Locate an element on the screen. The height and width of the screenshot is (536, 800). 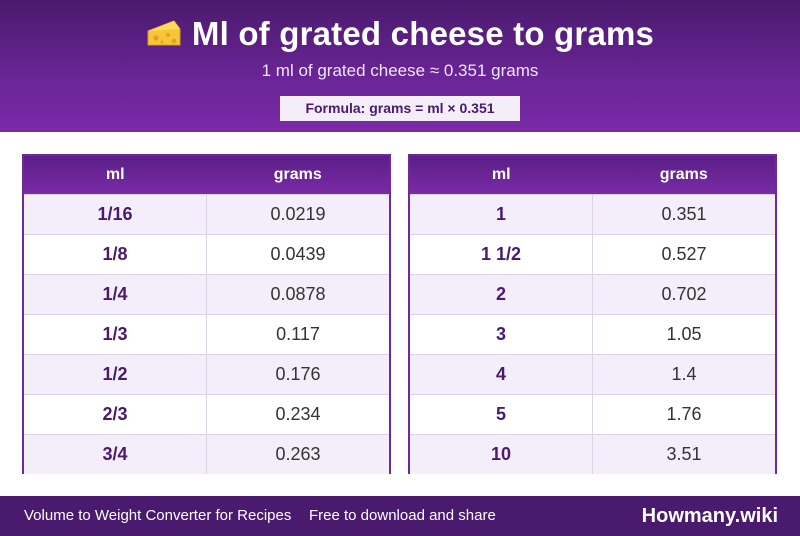
ml-cell: 1/8 is located at coordinates (115, 254).